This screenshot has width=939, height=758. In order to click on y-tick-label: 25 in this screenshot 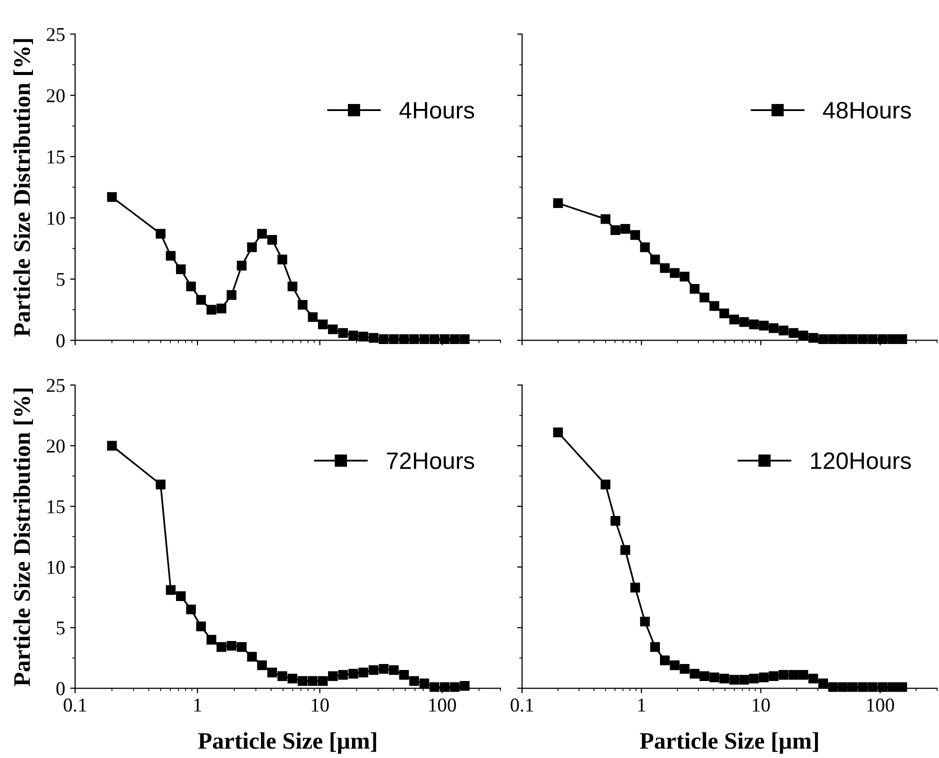, I will do `click(55, 35)`.